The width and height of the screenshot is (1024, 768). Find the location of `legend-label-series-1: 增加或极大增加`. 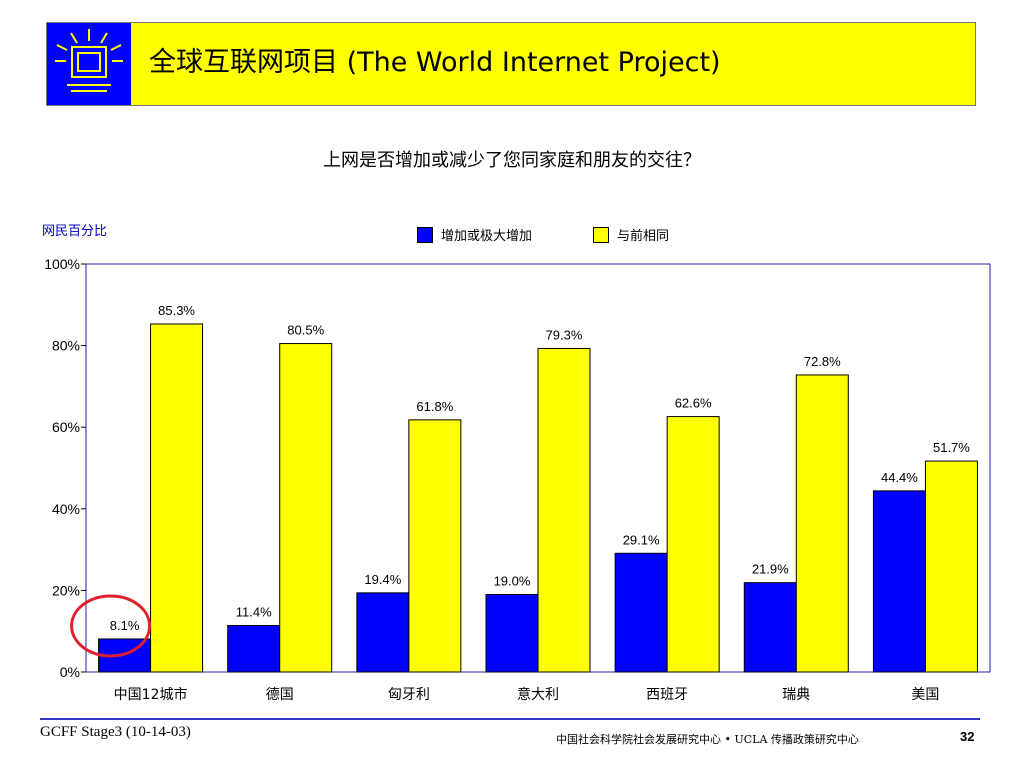

legend-label-series-1: 增加或极大增加 is located at coordinates (487, 236).